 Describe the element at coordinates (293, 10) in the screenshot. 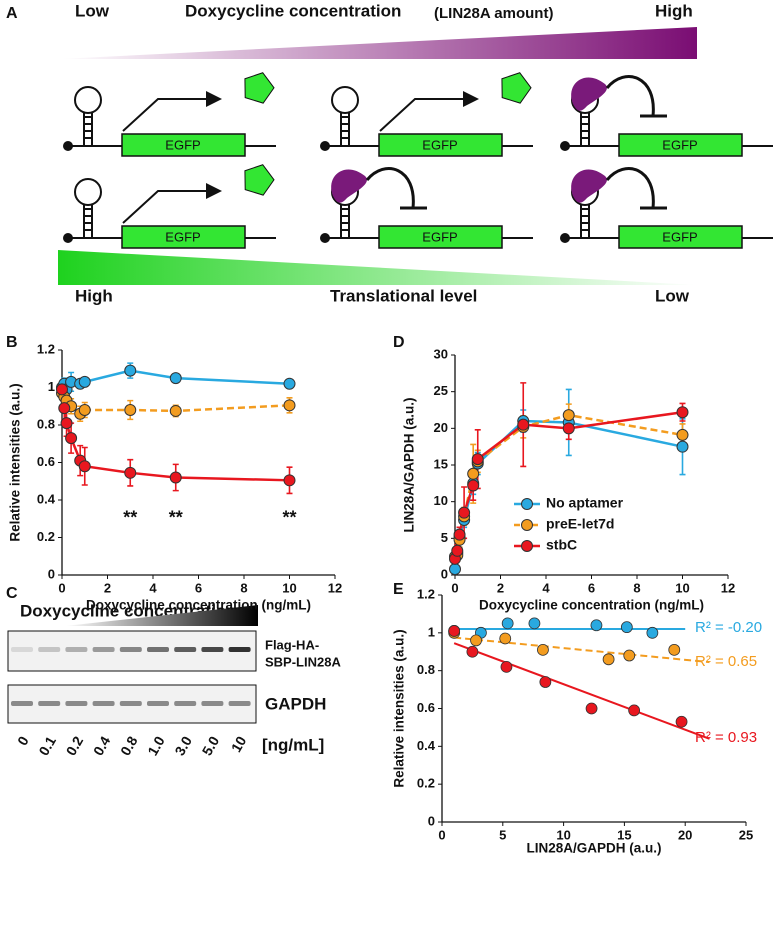

I see `gradient-title: Doxycycline concentration` at that location.